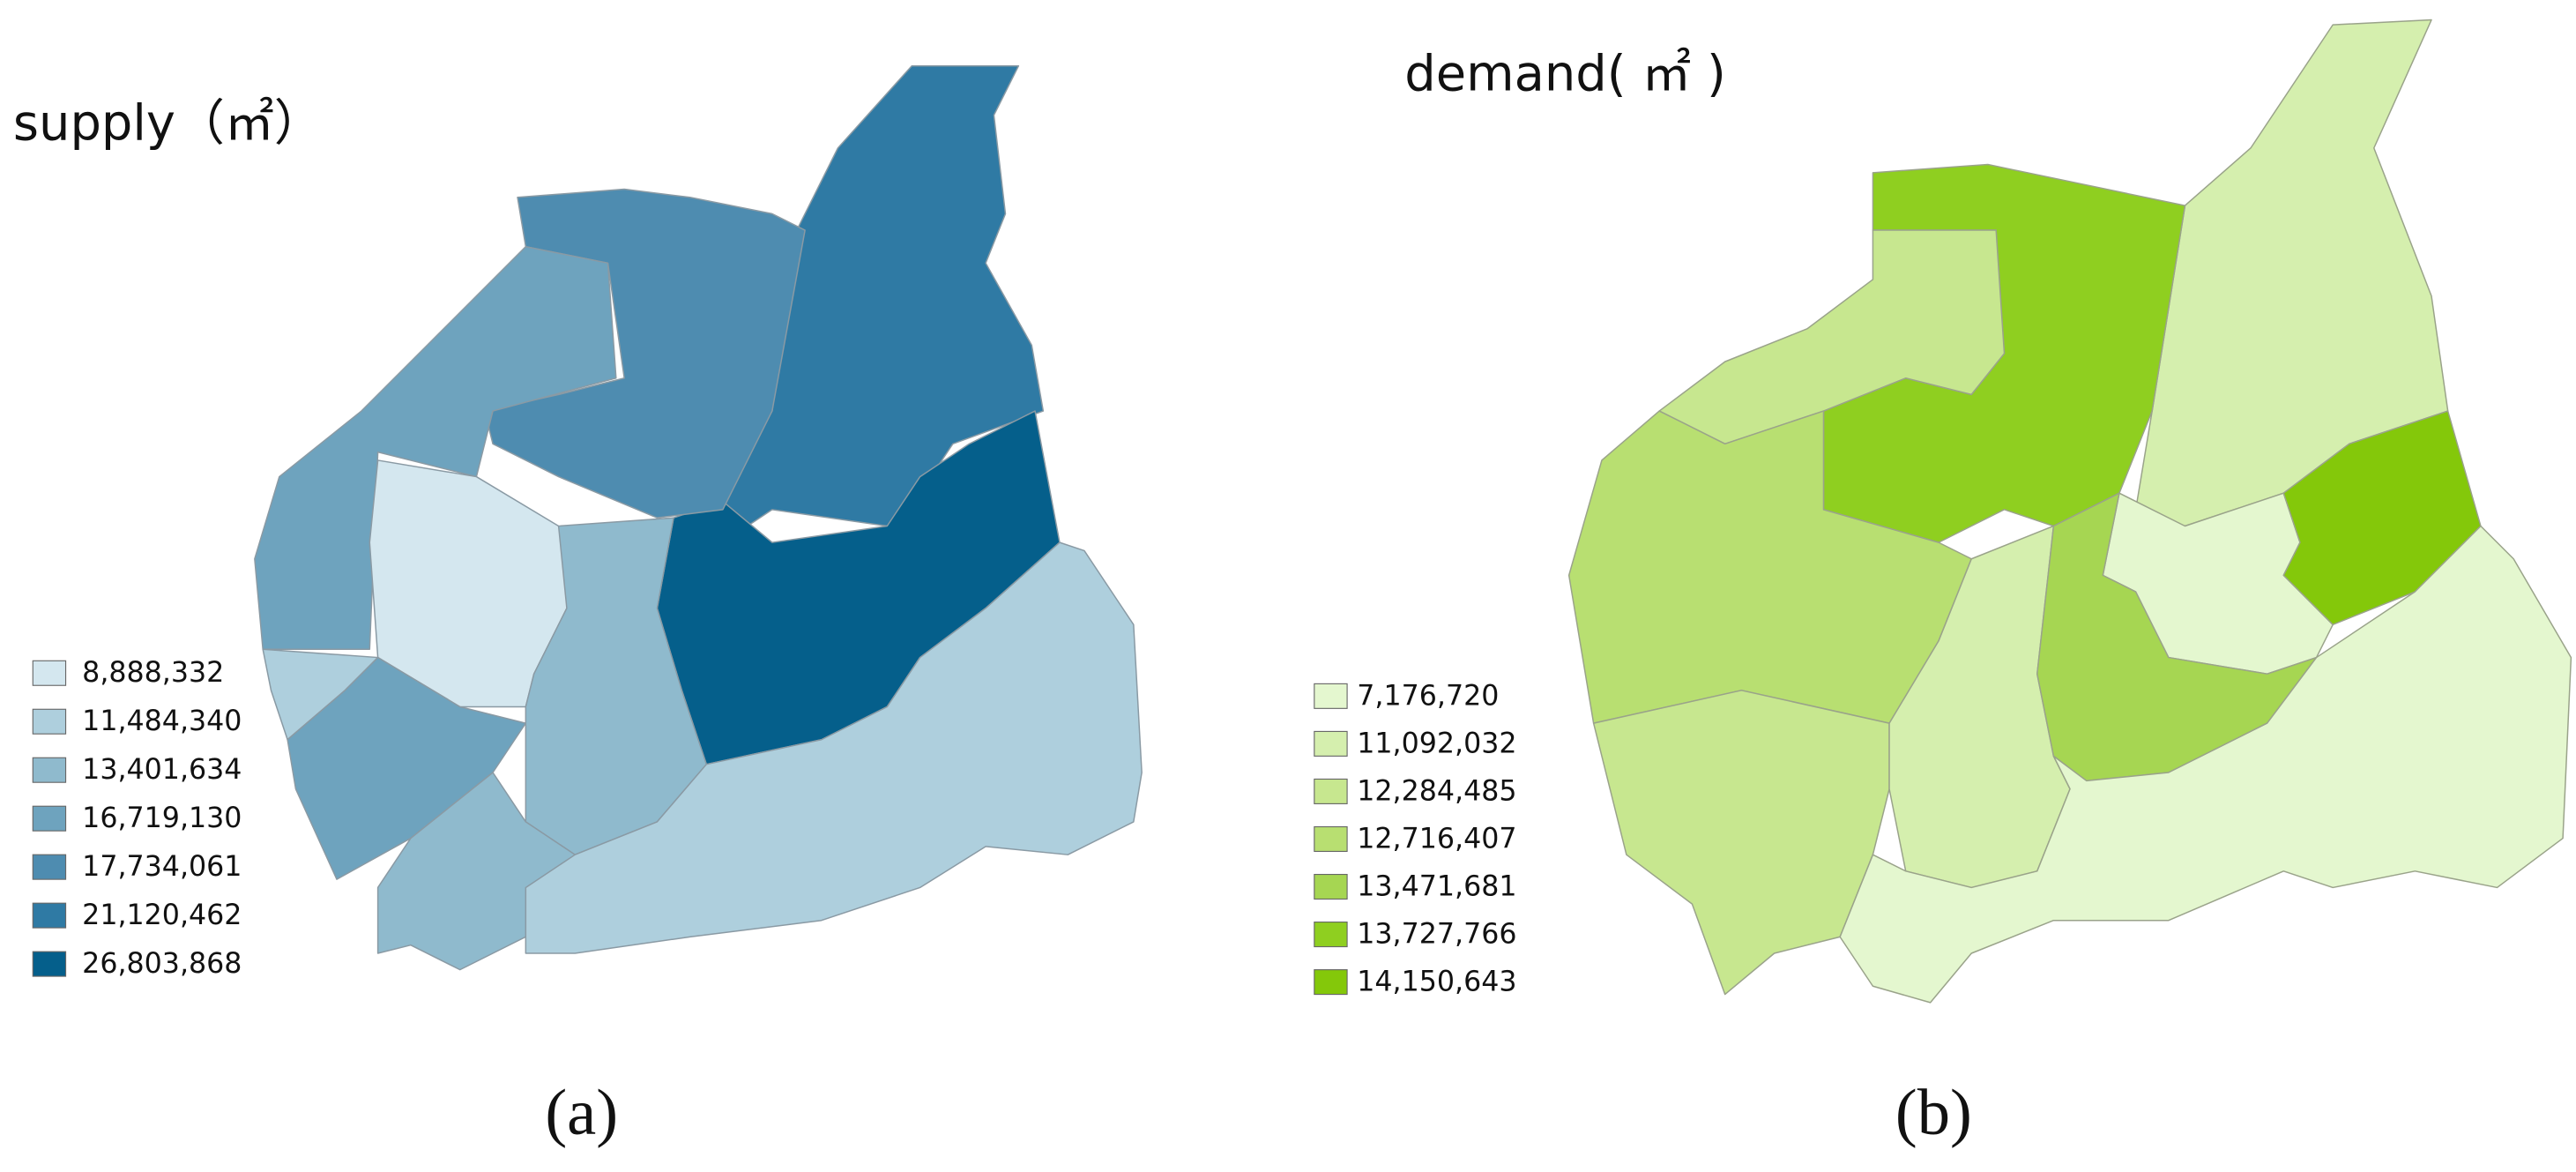 This screenshot has width=2576, height=1172. I want to click on legend-label: 12,716,407, so click(1437, 839).